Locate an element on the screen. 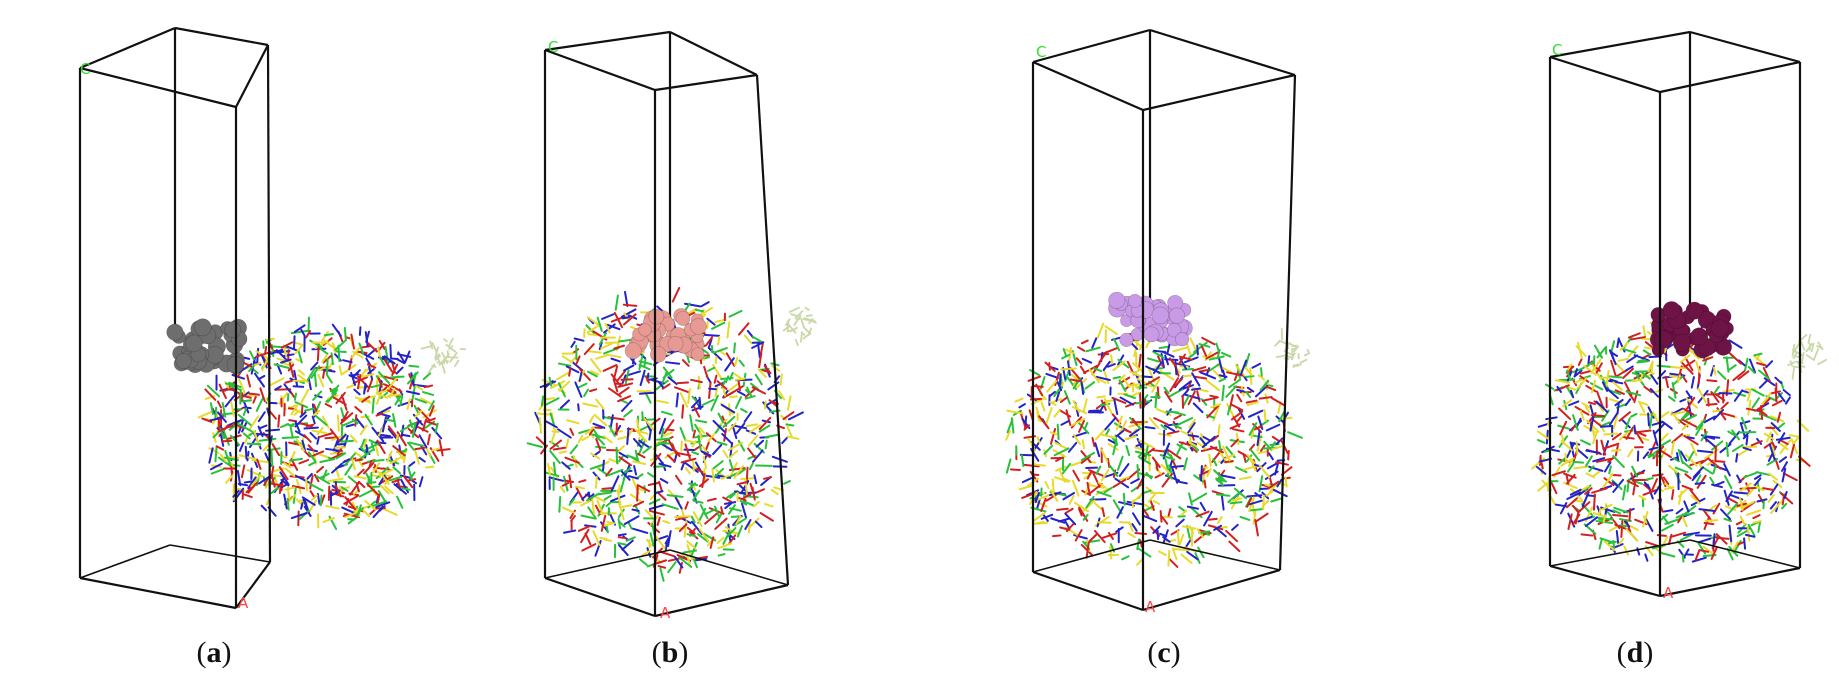 This screenshot has width=1839, height=699. axis-label-c: C is located at coordinates (1041, 52).